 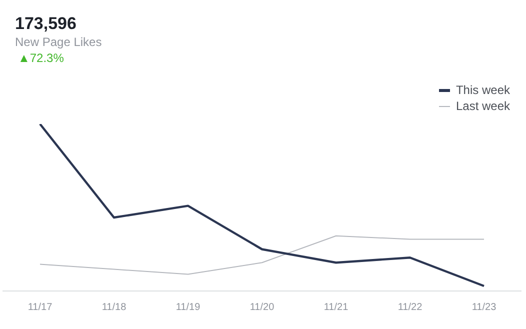 What do you see at coordinates (484, 307) in the screenshot?
I see `x-tick-label: 11/23` at bounding box center [484, 307].